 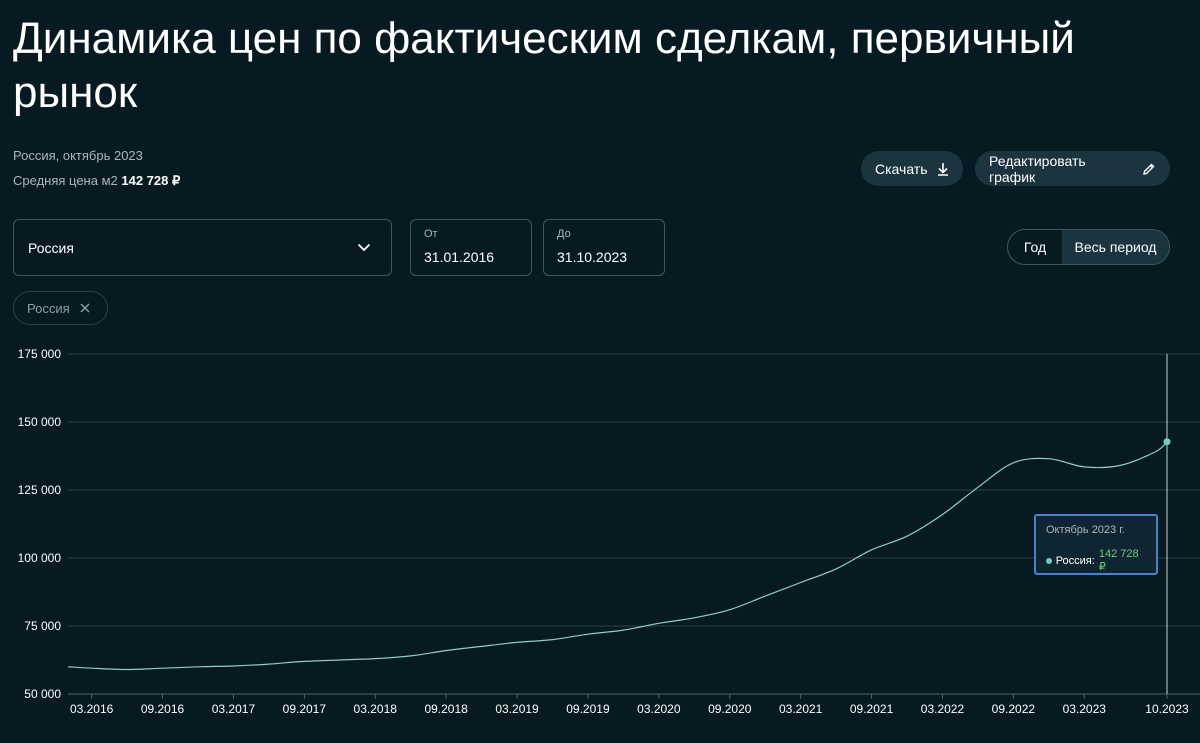 What do you see at coordinates (446, 709) in the screenshot?
I see `x-tick-label: 09.2018` at bounding box center [446, 709].